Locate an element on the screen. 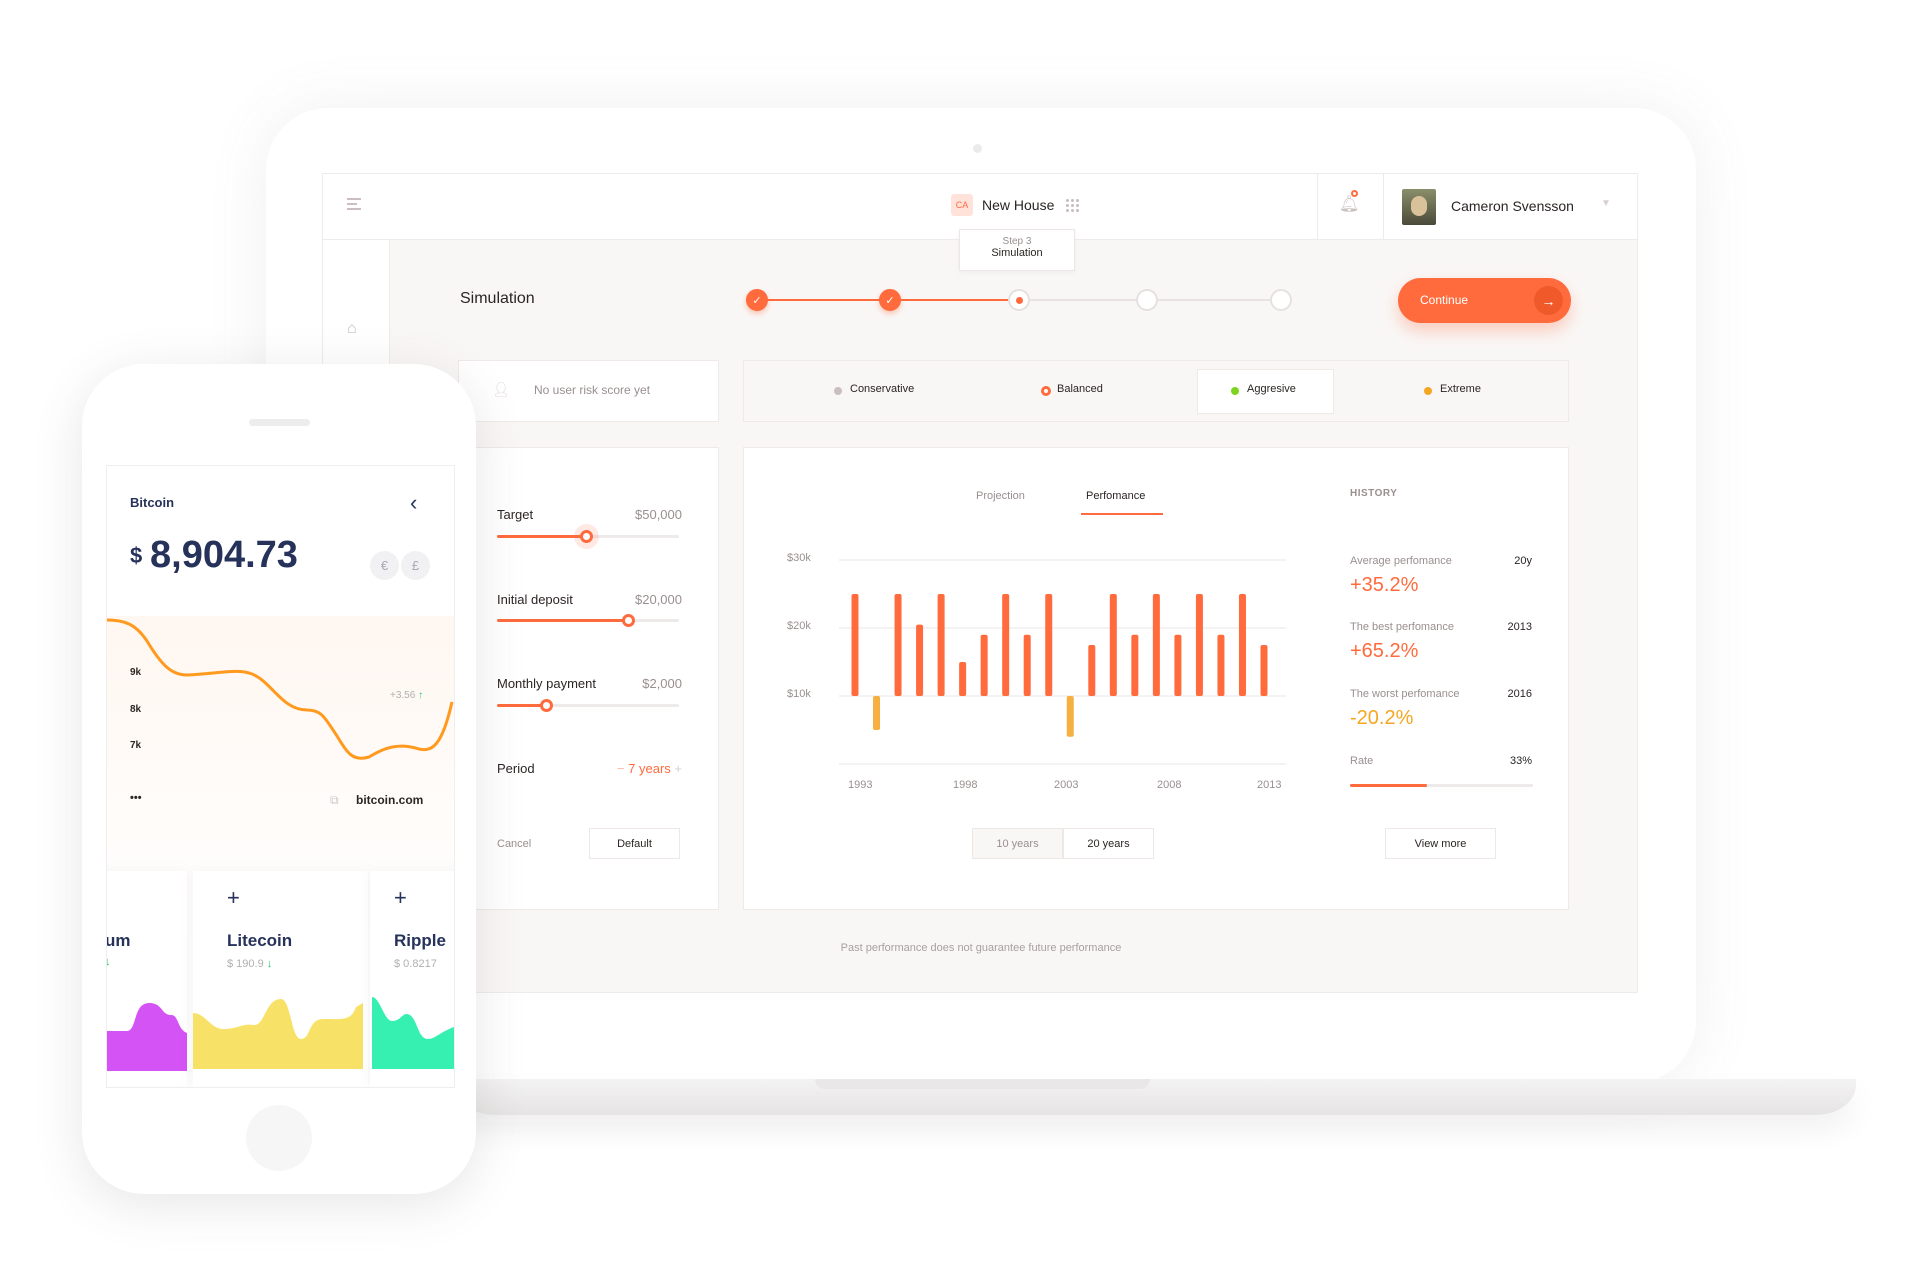 Image resolution: width=1920 pixels, height=1280 pixels. step-1: ✓ is located at coordinates (757, 300).